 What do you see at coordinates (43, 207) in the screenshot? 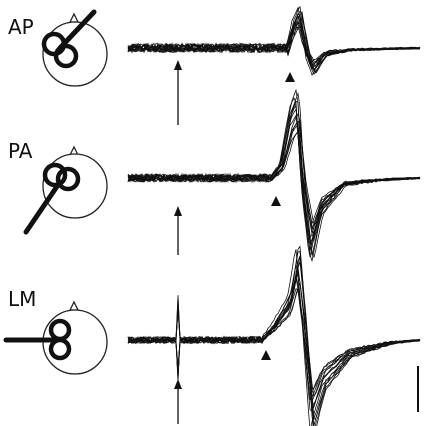
I see `coil-handle` at bounding box center [43, 207].